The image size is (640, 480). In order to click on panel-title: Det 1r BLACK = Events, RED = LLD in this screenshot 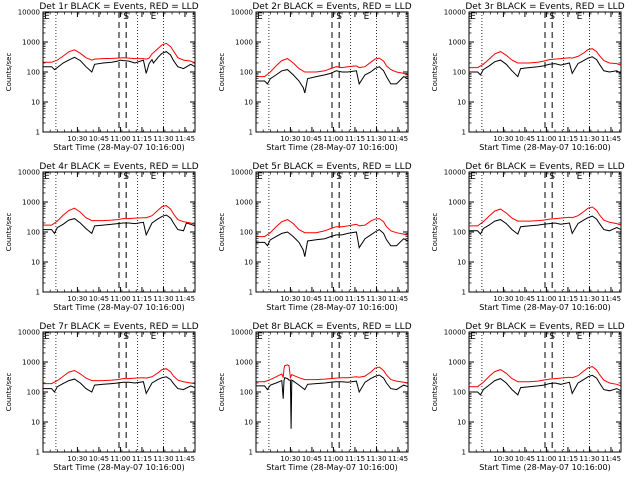, I will do `click(118, 7)`.